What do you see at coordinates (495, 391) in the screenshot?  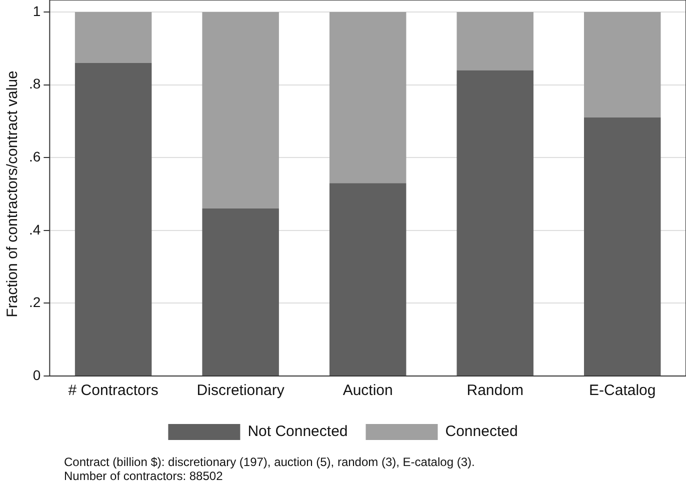 I see `x-tick-label: Random` at bounding box center [495, 391].